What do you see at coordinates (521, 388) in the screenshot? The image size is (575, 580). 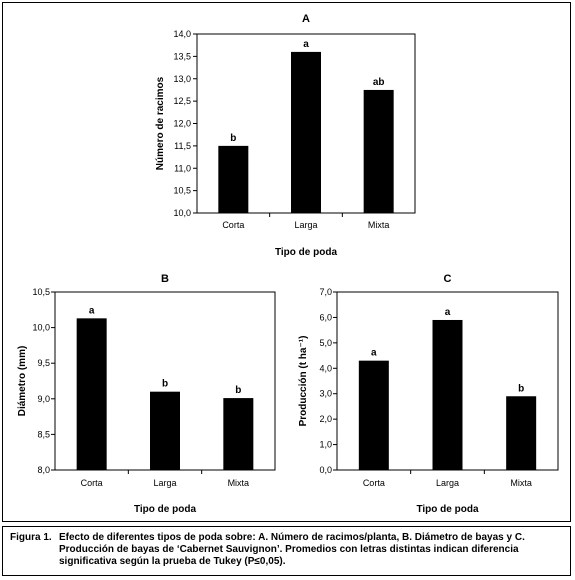 I see `chart-c-data-label: b` at bounding box center [521, 388].